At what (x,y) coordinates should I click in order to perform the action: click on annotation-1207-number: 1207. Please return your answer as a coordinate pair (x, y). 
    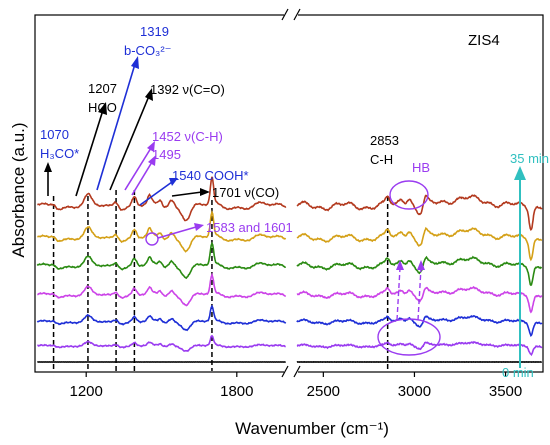
    Looking at the image, I should click on (102, 88).